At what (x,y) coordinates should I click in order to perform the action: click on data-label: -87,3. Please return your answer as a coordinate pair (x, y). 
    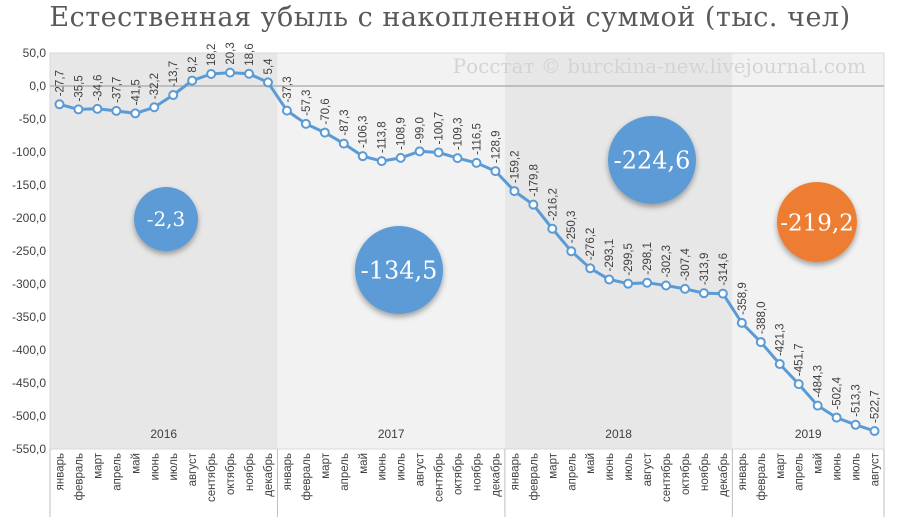
    Looking at the image, I should click on (345, 122).